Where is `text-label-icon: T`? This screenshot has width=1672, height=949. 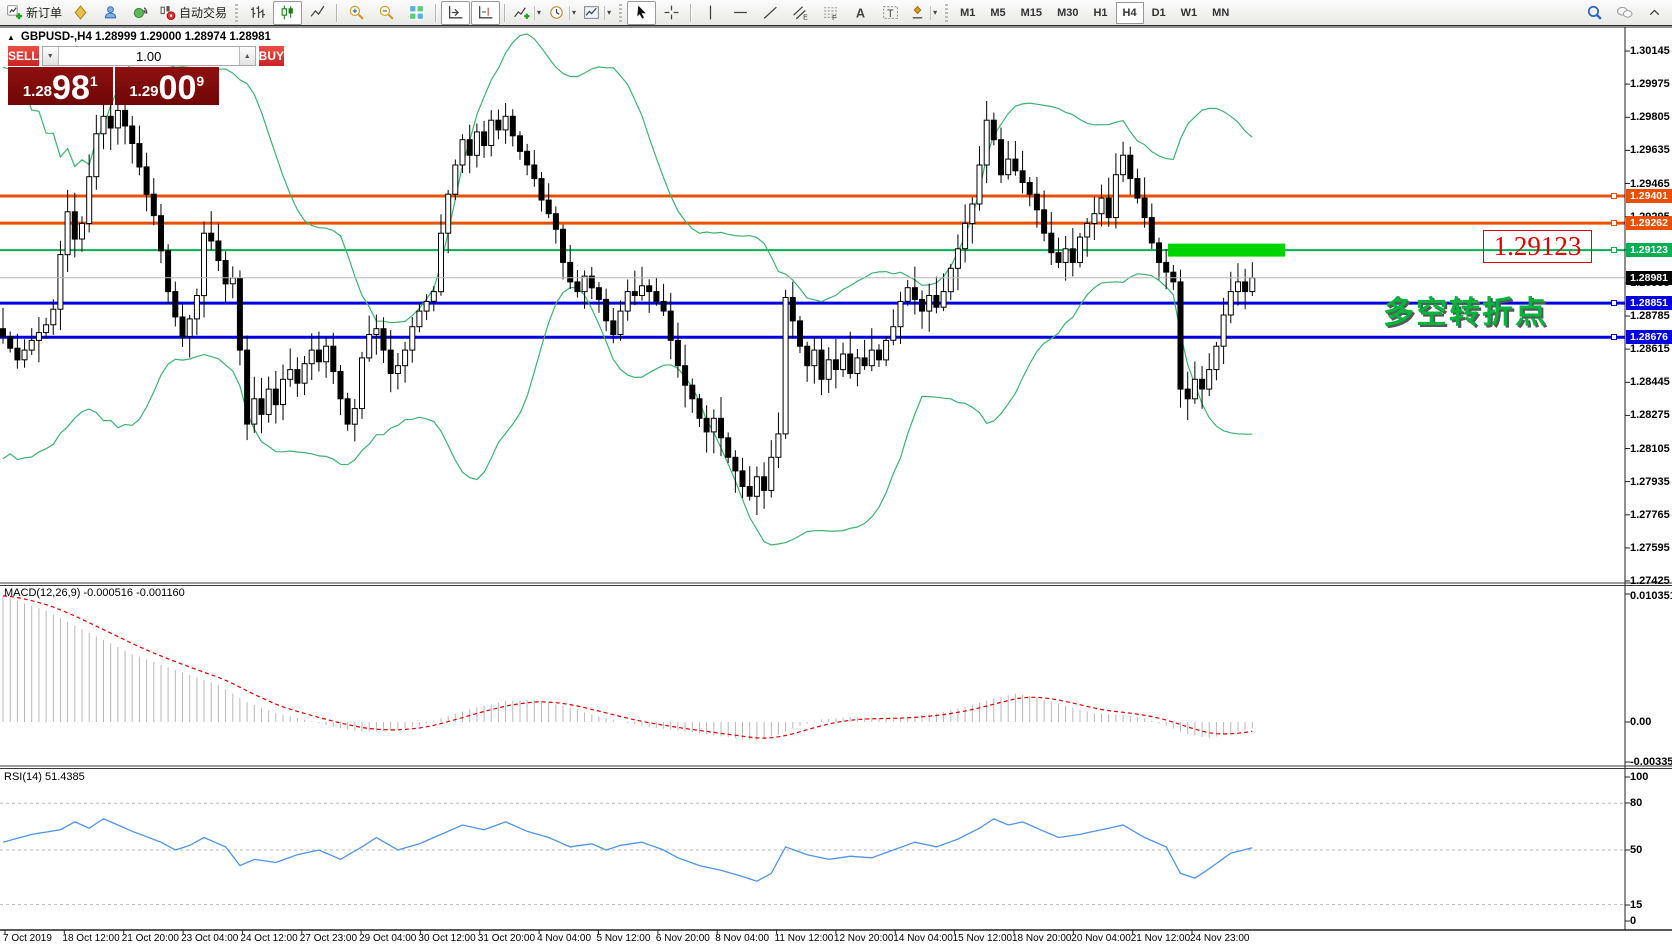 text-label-icon: T is located at coordinates (890, 12).